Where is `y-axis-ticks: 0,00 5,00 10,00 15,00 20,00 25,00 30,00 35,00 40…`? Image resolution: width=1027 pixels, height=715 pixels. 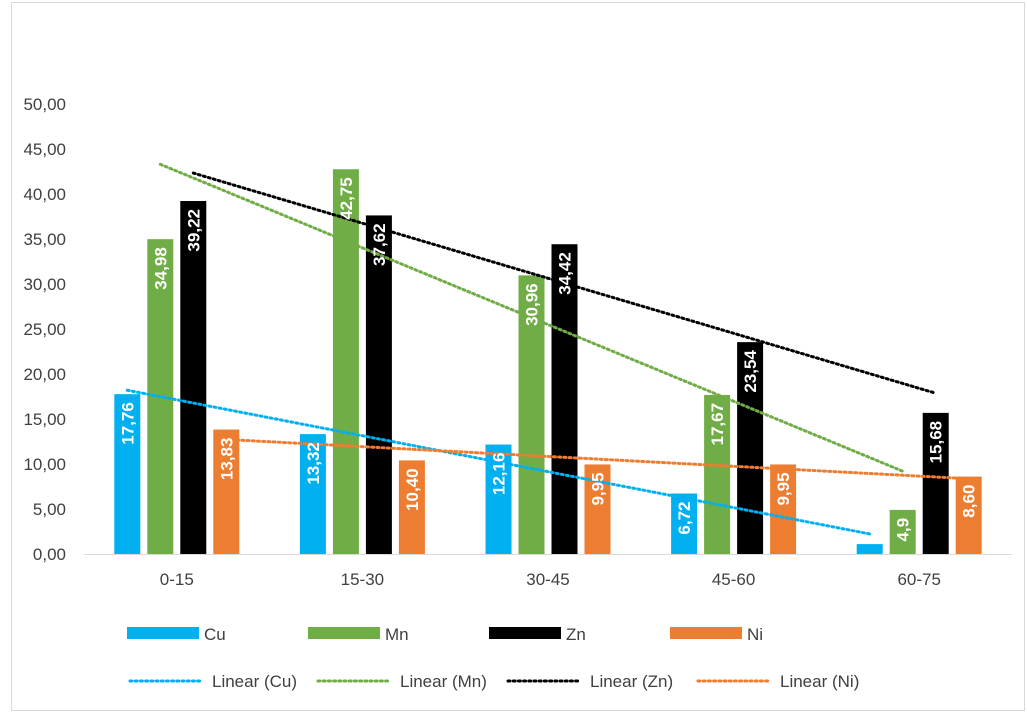
y-axis-ticks: 0,00 5,00 10,00 15,00 20,00 25,00 30,00 35,00 40… is located at coordinates (44, 329).